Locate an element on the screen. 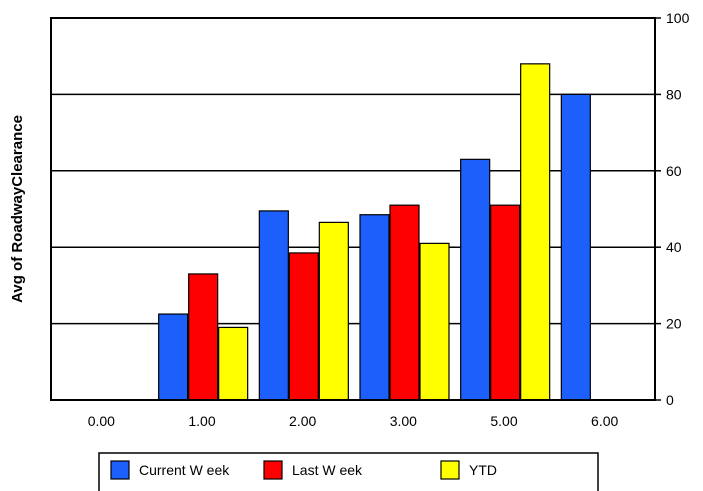 Image resolution: width=703 pixels, height=491 pixels. bar-last-w-eek-3.00 is located at coordinates (404, 302).